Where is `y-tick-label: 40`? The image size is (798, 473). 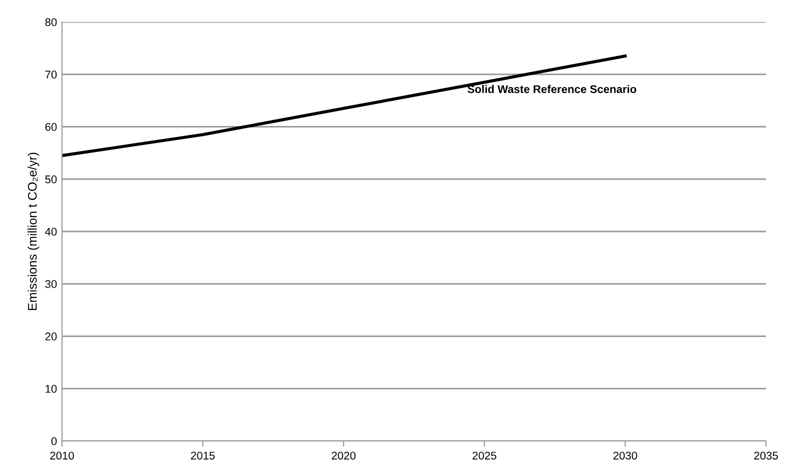
y-tick-label: 40 is located at coordinates (51, 232).